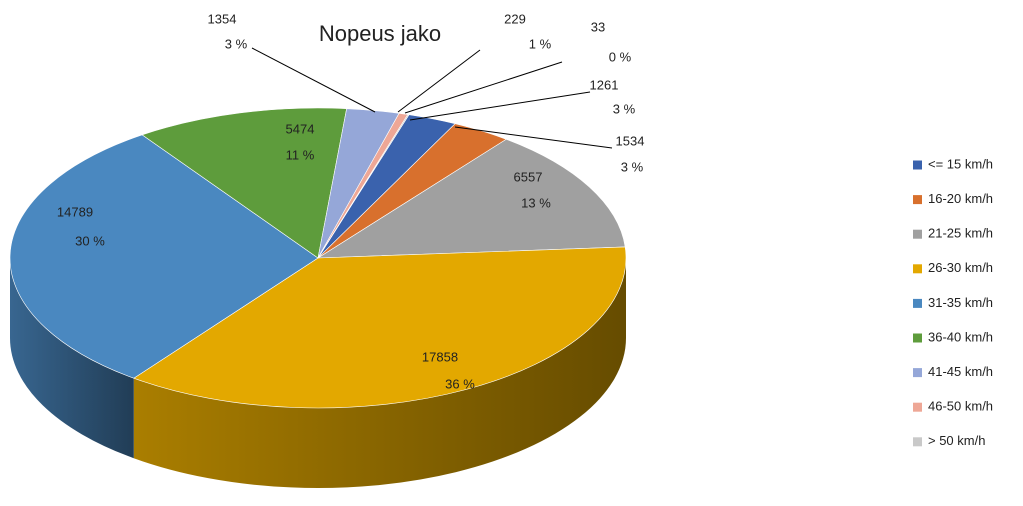  Describe the element at coordinates (960, 233) in the screenshot. I see `legend-label: 21-25 km/h` at that location.